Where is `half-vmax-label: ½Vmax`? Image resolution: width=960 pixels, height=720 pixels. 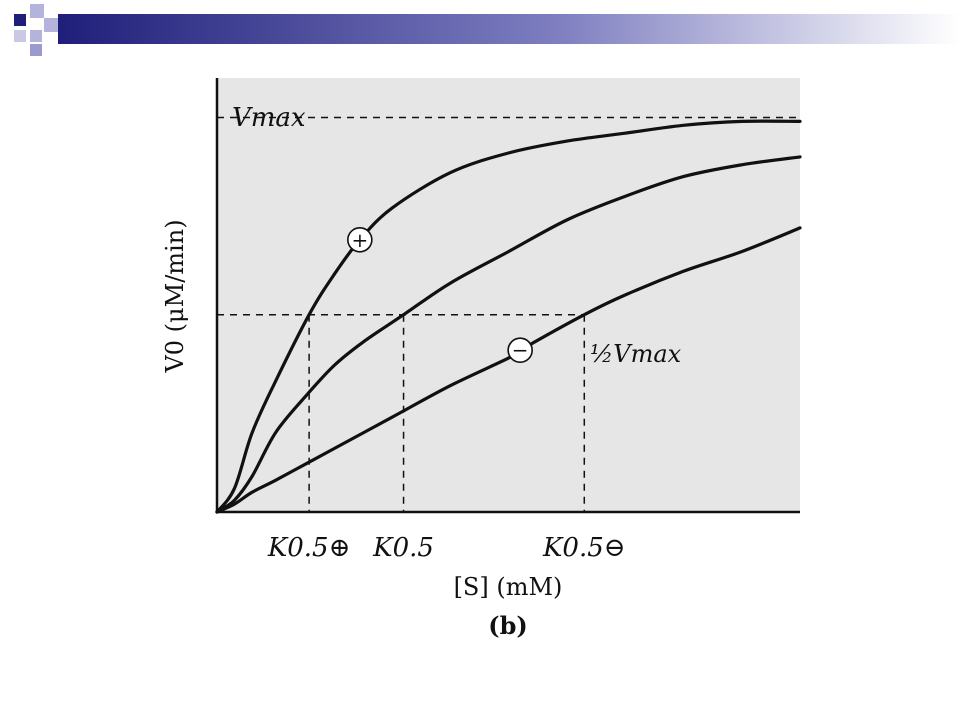
half-vmax-label: ½Vmax is located at coordinates (636, 354).